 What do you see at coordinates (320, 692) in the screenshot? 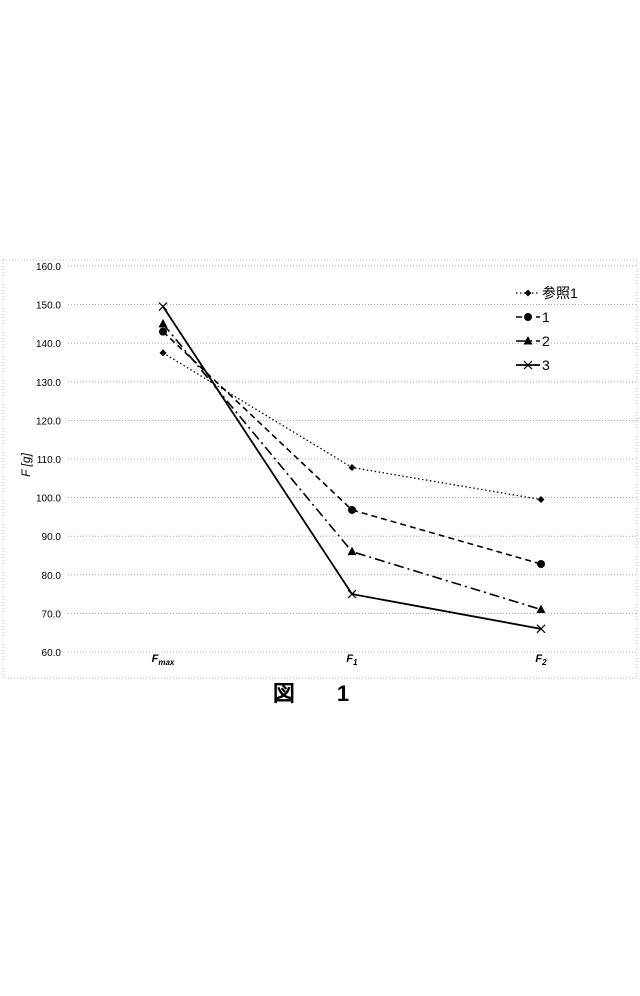
I see `figure-caption: 図 1` at bounding box center [320, 692].